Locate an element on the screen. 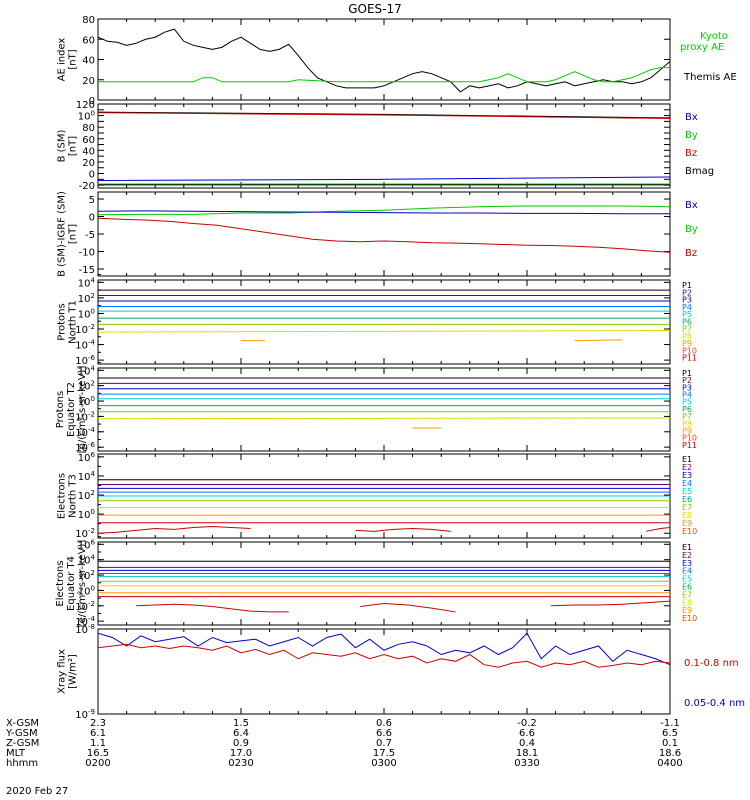 Image resolution: width=750 pixels, height=800 pixels. tick-label: 80 is located at coordinates (88, 128).